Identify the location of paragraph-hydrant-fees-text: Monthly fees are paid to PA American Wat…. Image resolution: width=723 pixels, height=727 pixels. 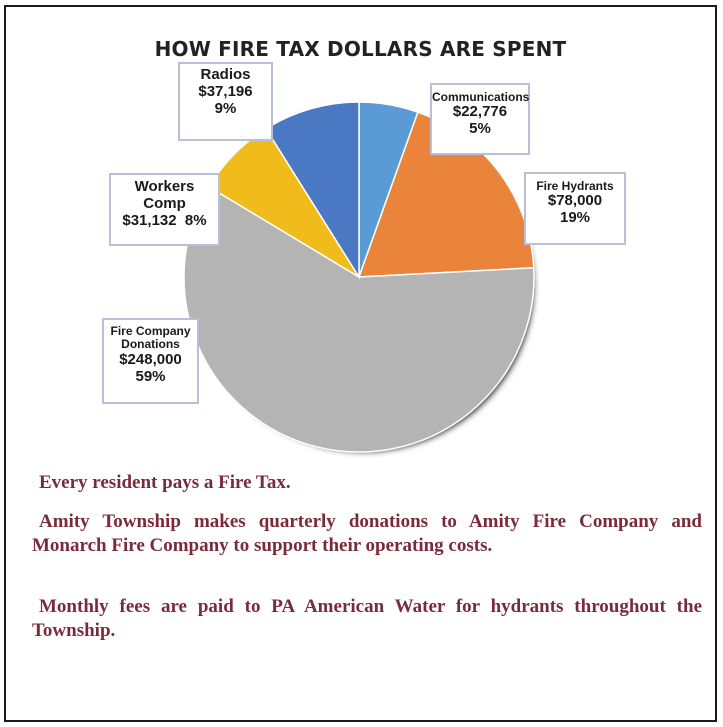
(367, 618).